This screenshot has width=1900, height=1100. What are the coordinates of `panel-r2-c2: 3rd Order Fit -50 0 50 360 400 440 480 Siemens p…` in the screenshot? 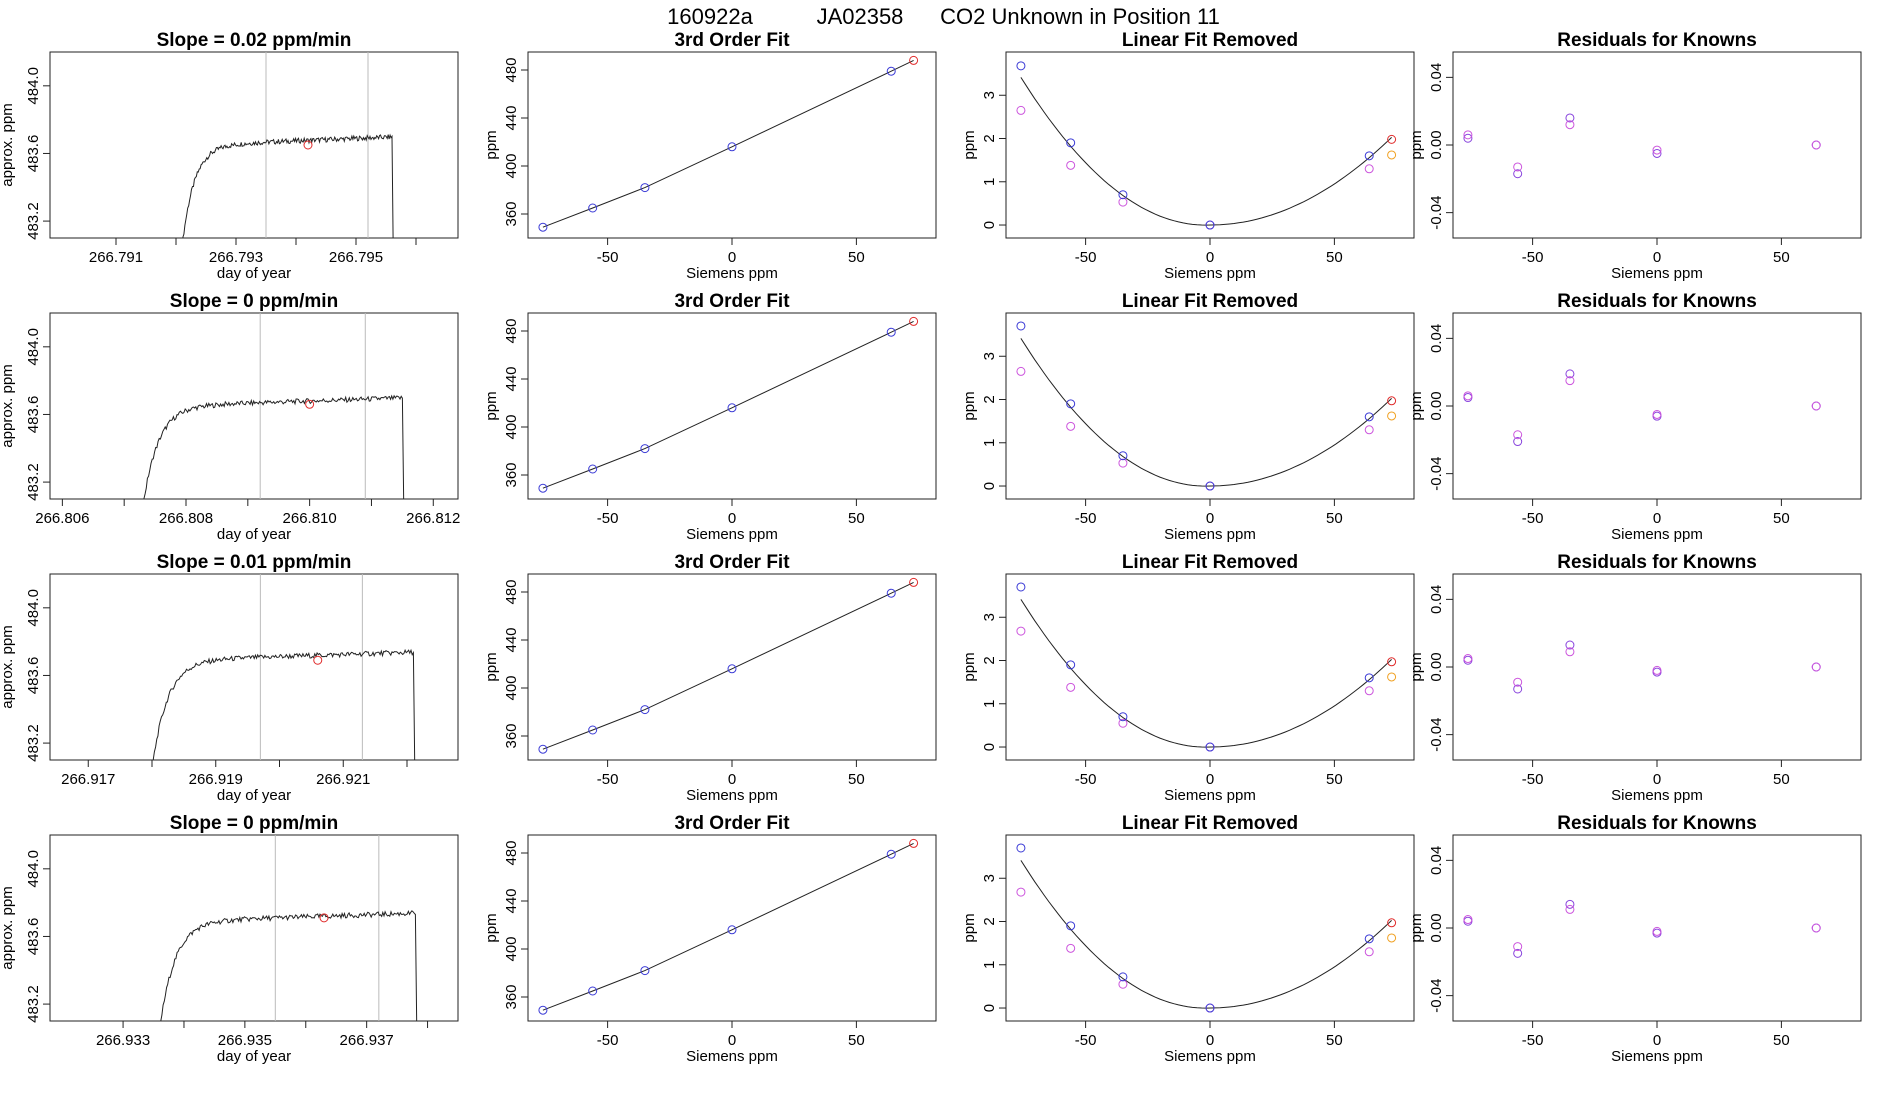 It's located at (710, 417).